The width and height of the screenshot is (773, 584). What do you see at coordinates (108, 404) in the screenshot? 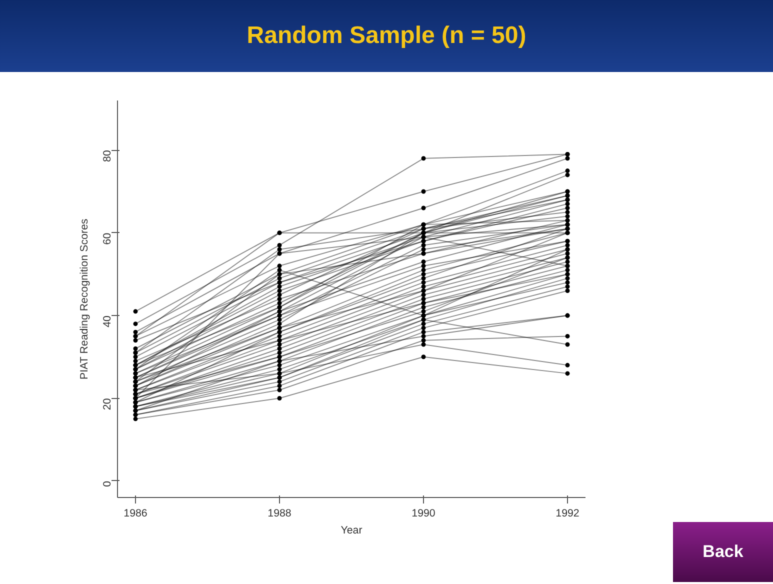
I see `y-tick-label: 20` at bounding box center [108, 404].